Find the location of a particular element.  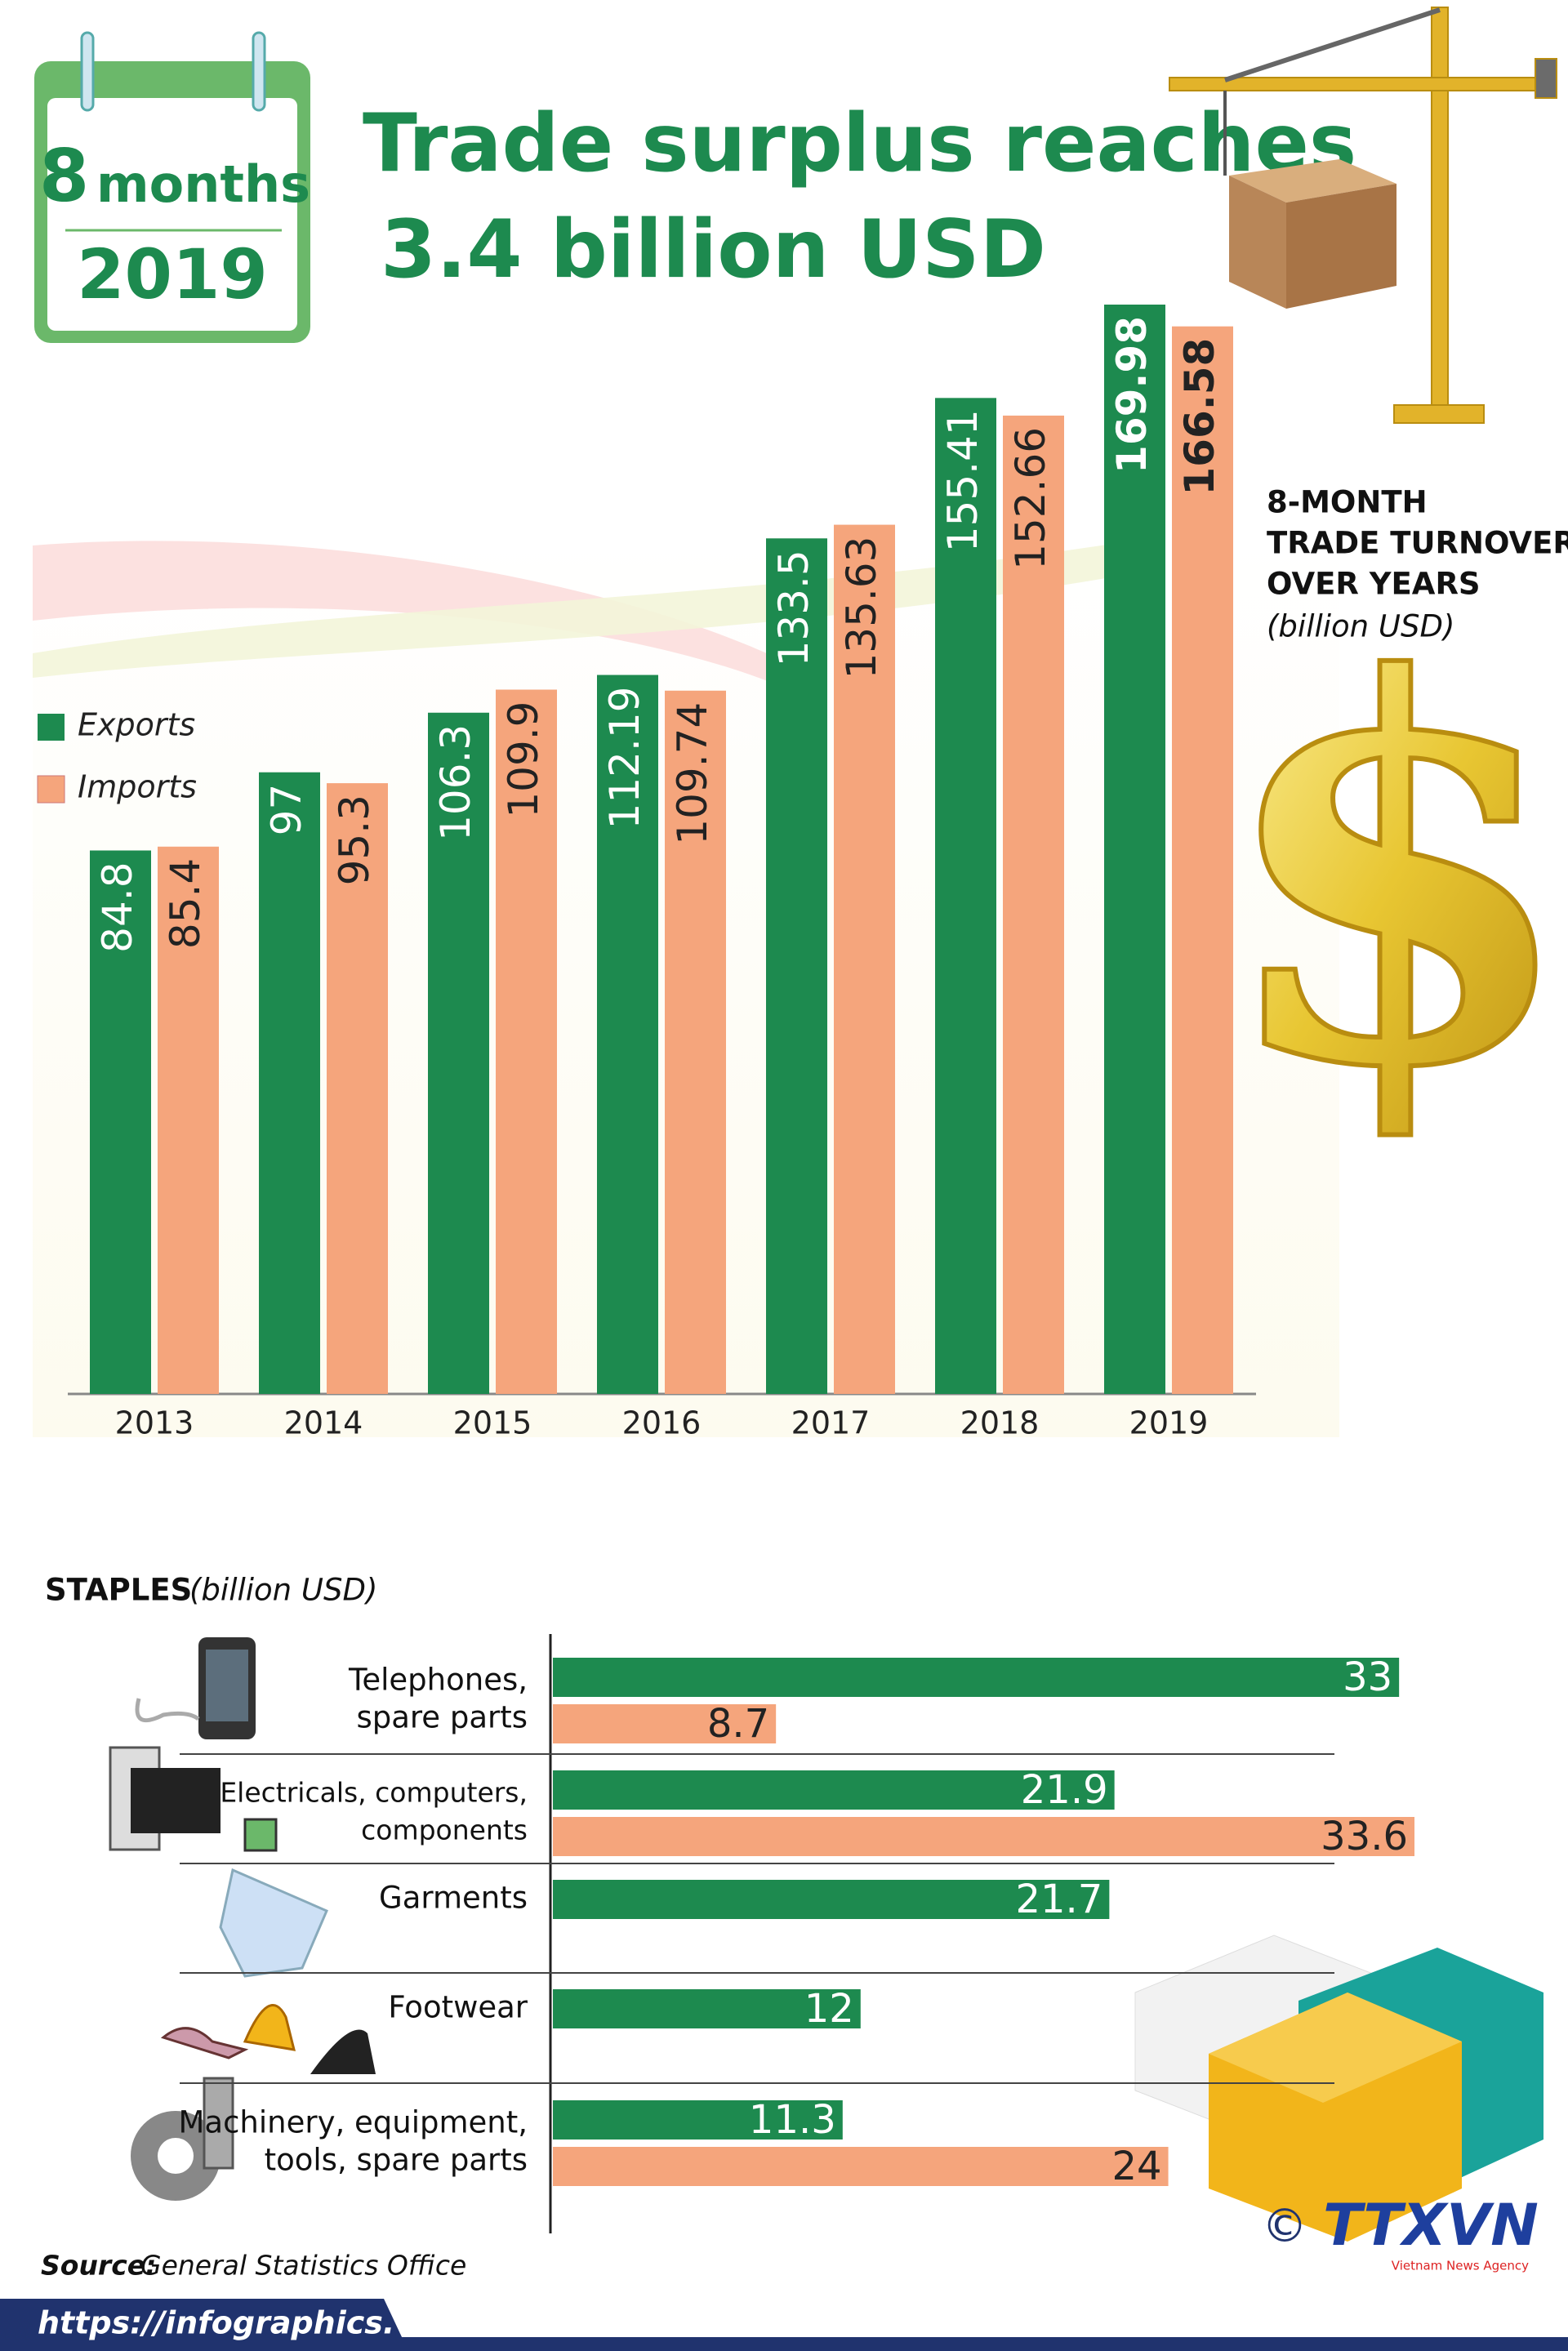

value-label: 109.9 is located at coordinates (523, 759).